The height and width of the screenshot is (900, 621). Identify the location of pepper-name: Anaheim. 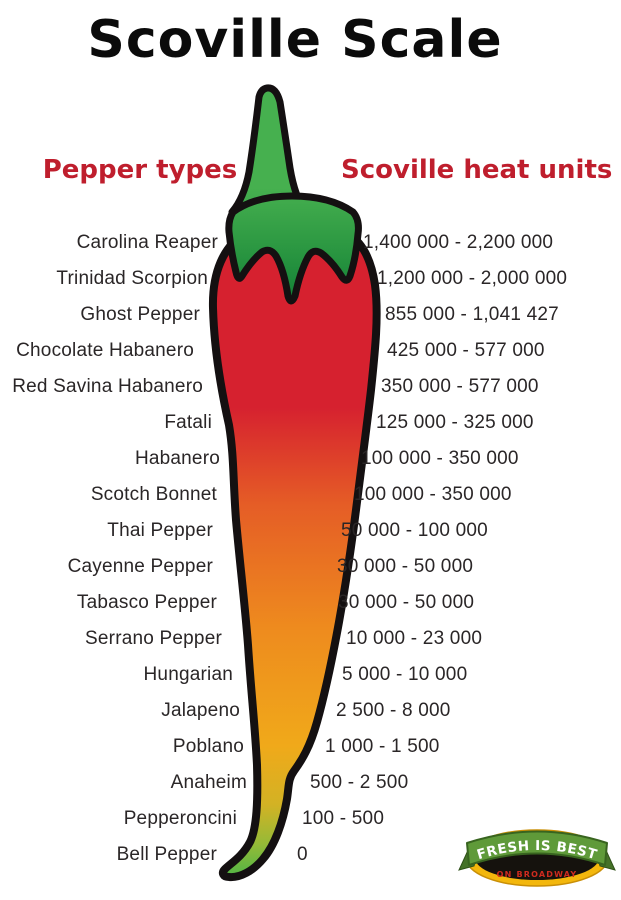
(208, 782).